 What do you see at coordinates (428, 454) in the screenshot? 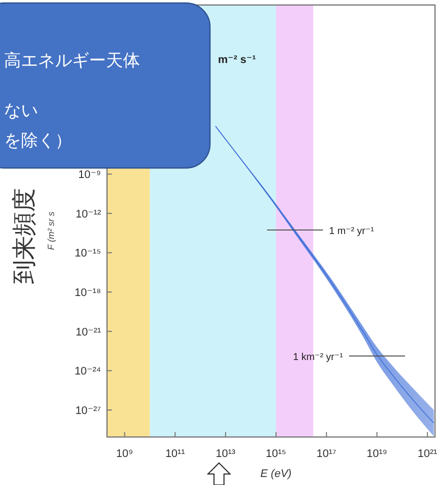
I see `x-tick-label: 10²¹` at bounding box center [428, 454].